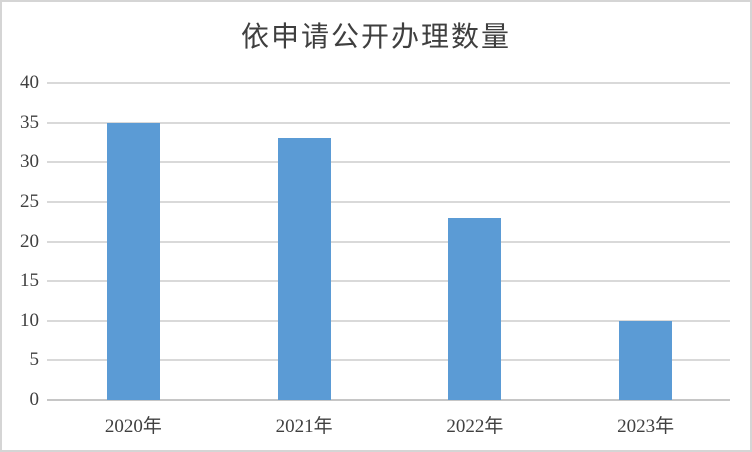 Image resolution: width=752 pixels, height=452 pixels. I want to click on bar-2022年, so click(475, 308).